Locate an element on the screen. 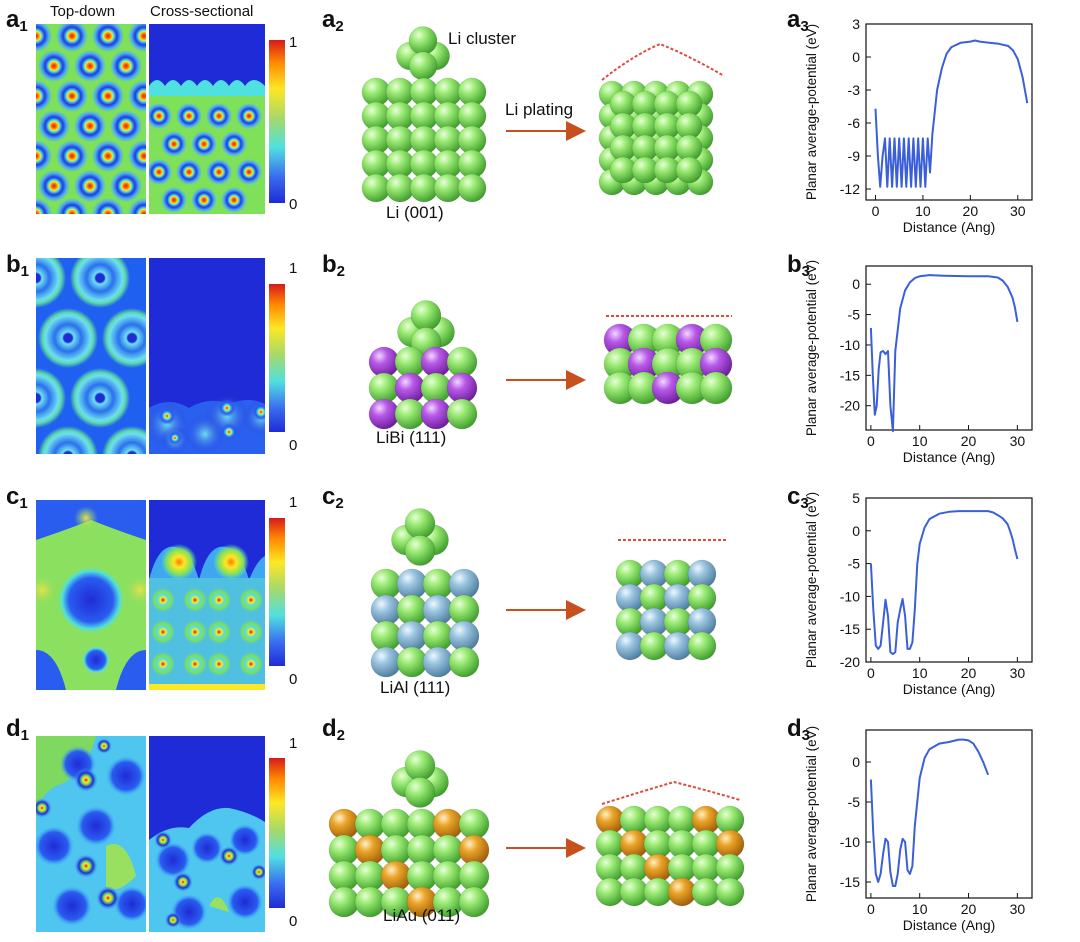  top-down-map-a is located at coordinates (91, 119).